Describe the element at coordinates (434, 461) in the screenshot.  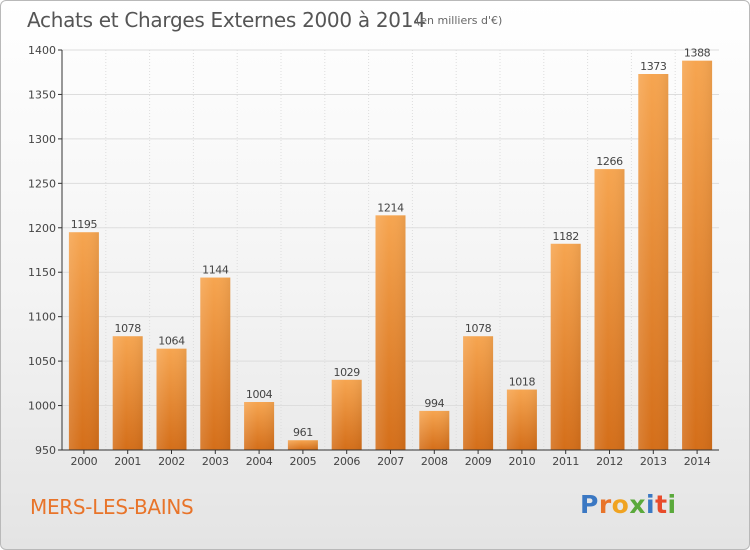
I see `x-tick-label: 2008` at that location.